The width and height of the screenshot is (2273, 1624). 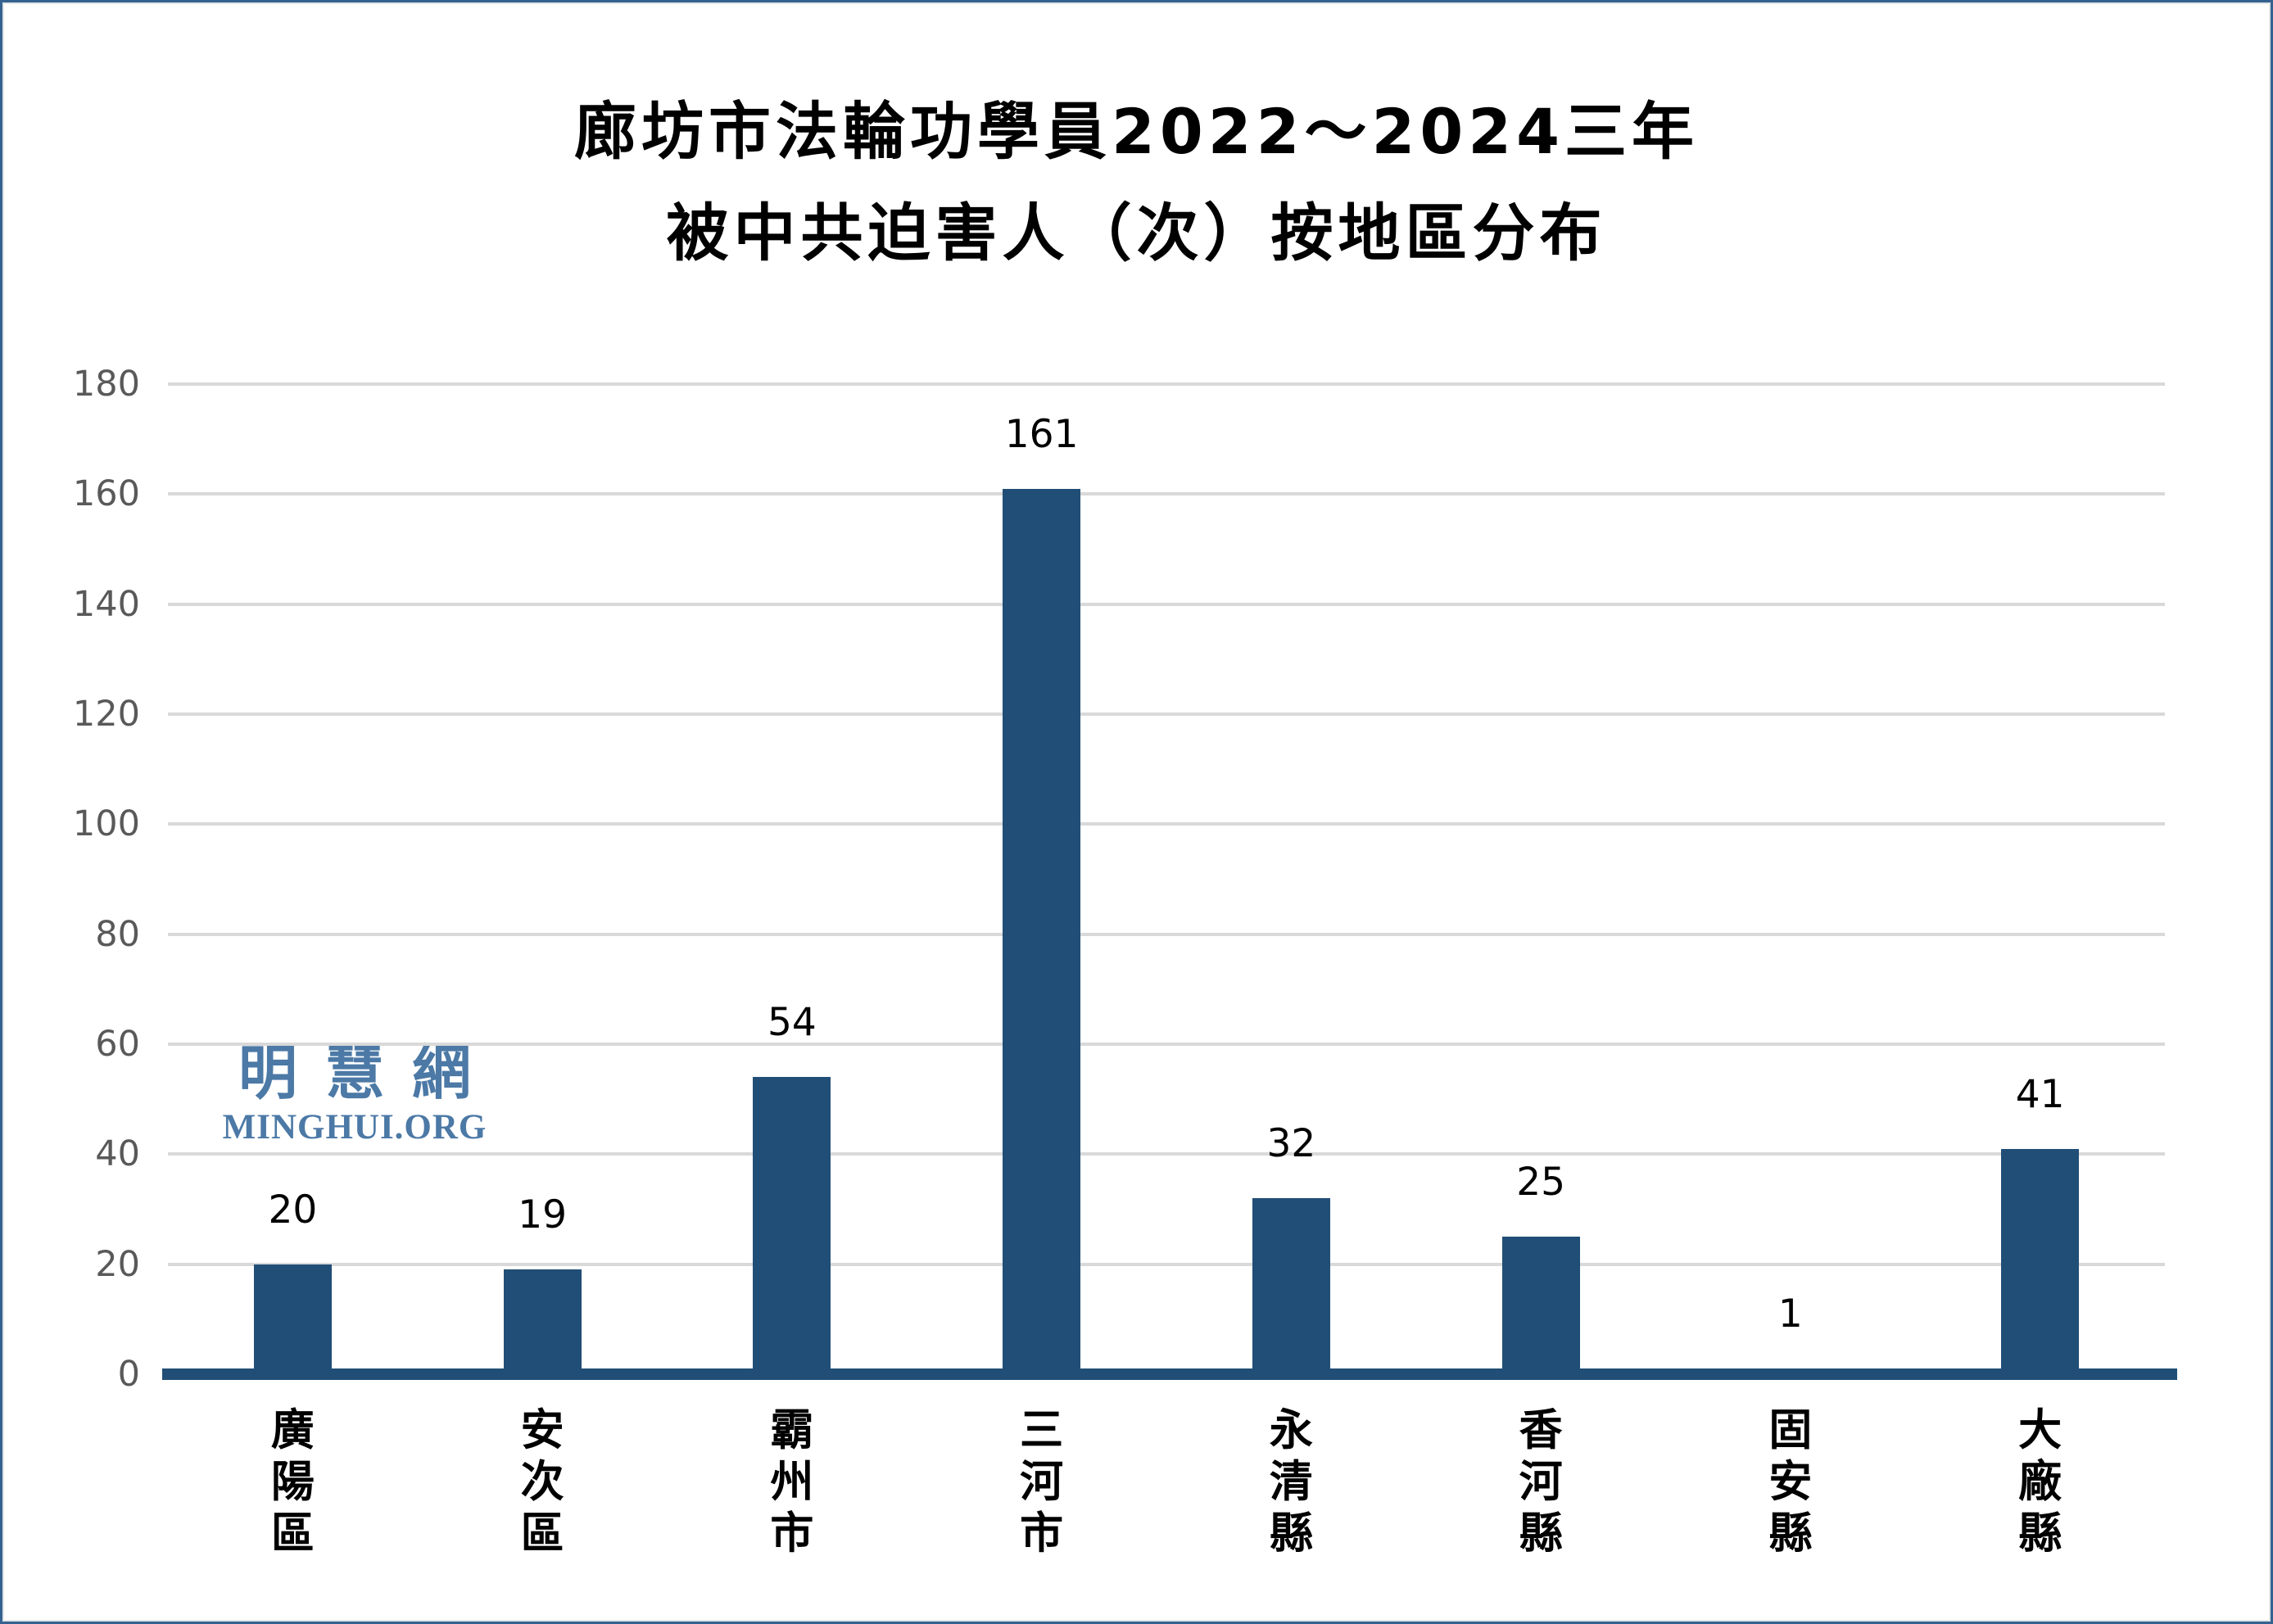 I want to click on gridline-y40, so click(x=1166, y=1154).